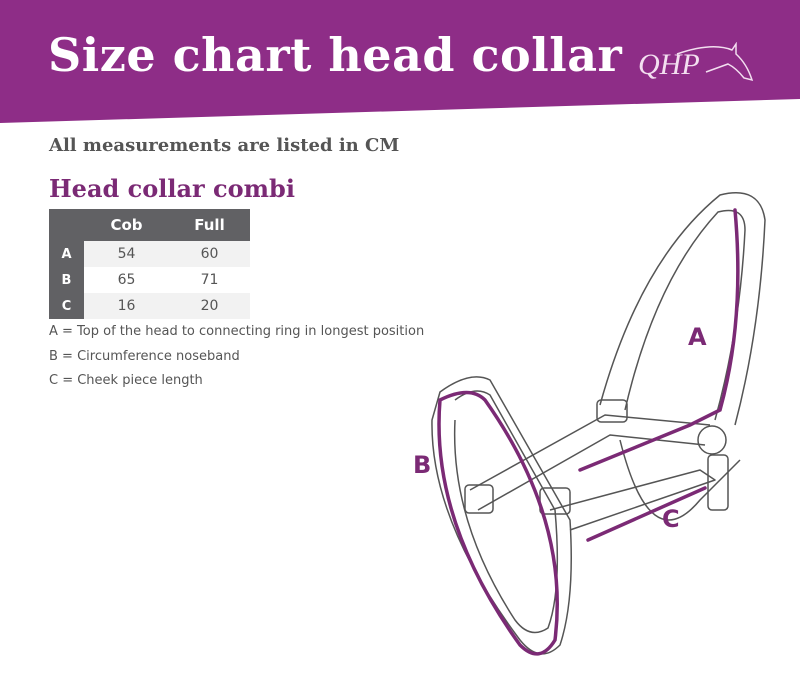 The width and height of the screenshot is (800, 686). Describe the element at coordinates (209, 306) in the screenshot. I see `cell-full: 20` at that location.